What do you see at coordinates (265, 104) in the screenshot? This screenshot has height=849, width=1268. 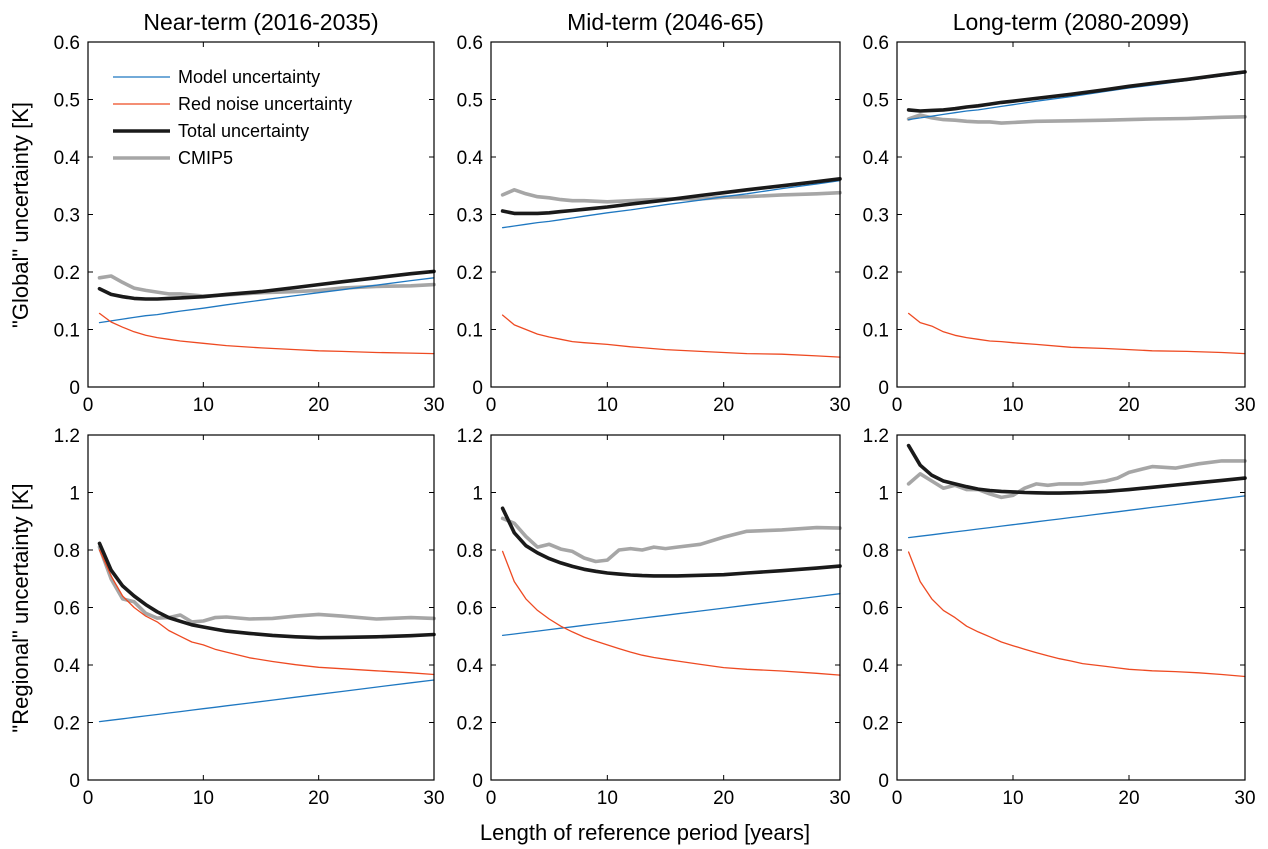 I see `legend-label: Red noise uncertainty` at bounding box center [265, 104].